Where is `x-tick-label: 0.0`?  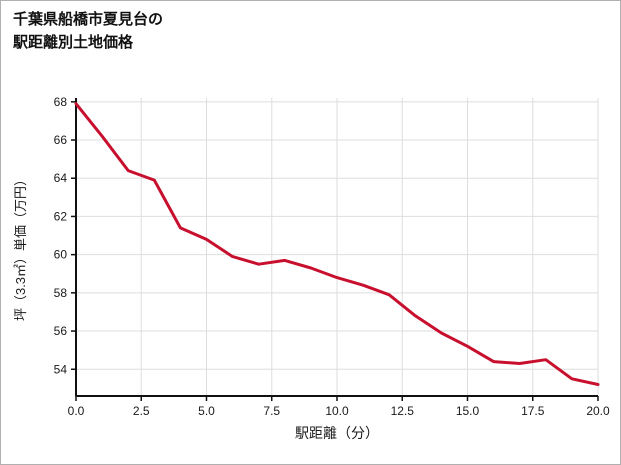 x-tick-label: 0.0 is located at coordinates (76, 411).